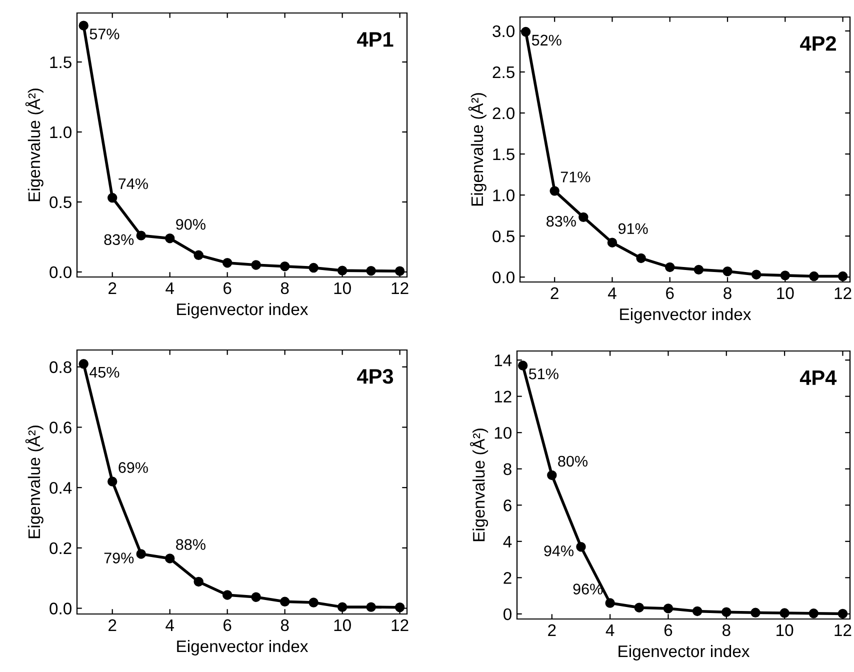  Describe the element at coordinates (191, 224) in the screenshot. I see `annotation: 90%` at that location.